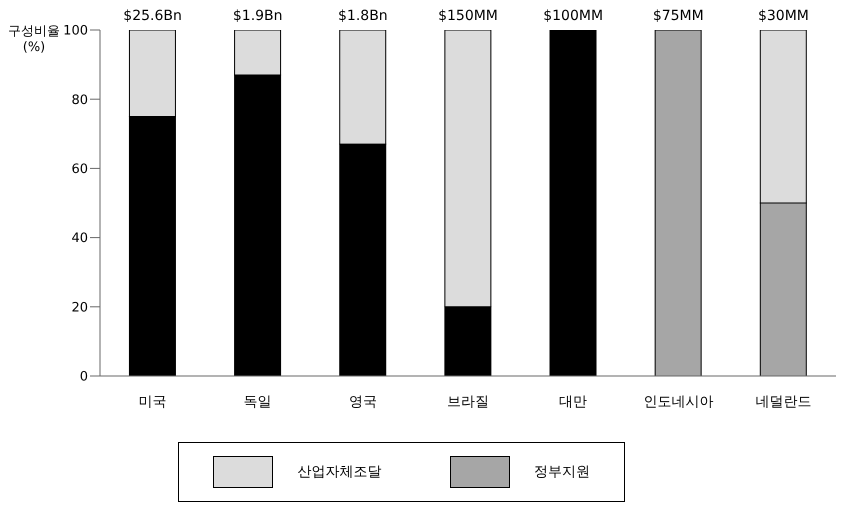 Image resolution: width=852 pixels, height=519 pixels. I want to click on annotation: $1.9Bn, so click(257, 16).